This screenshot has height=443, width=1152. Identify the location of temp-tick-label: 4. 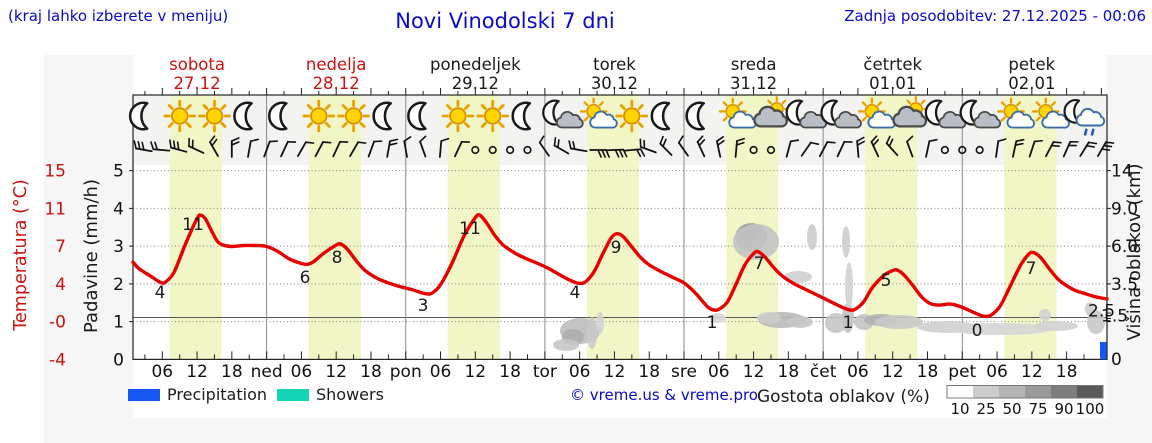
(60, 285).